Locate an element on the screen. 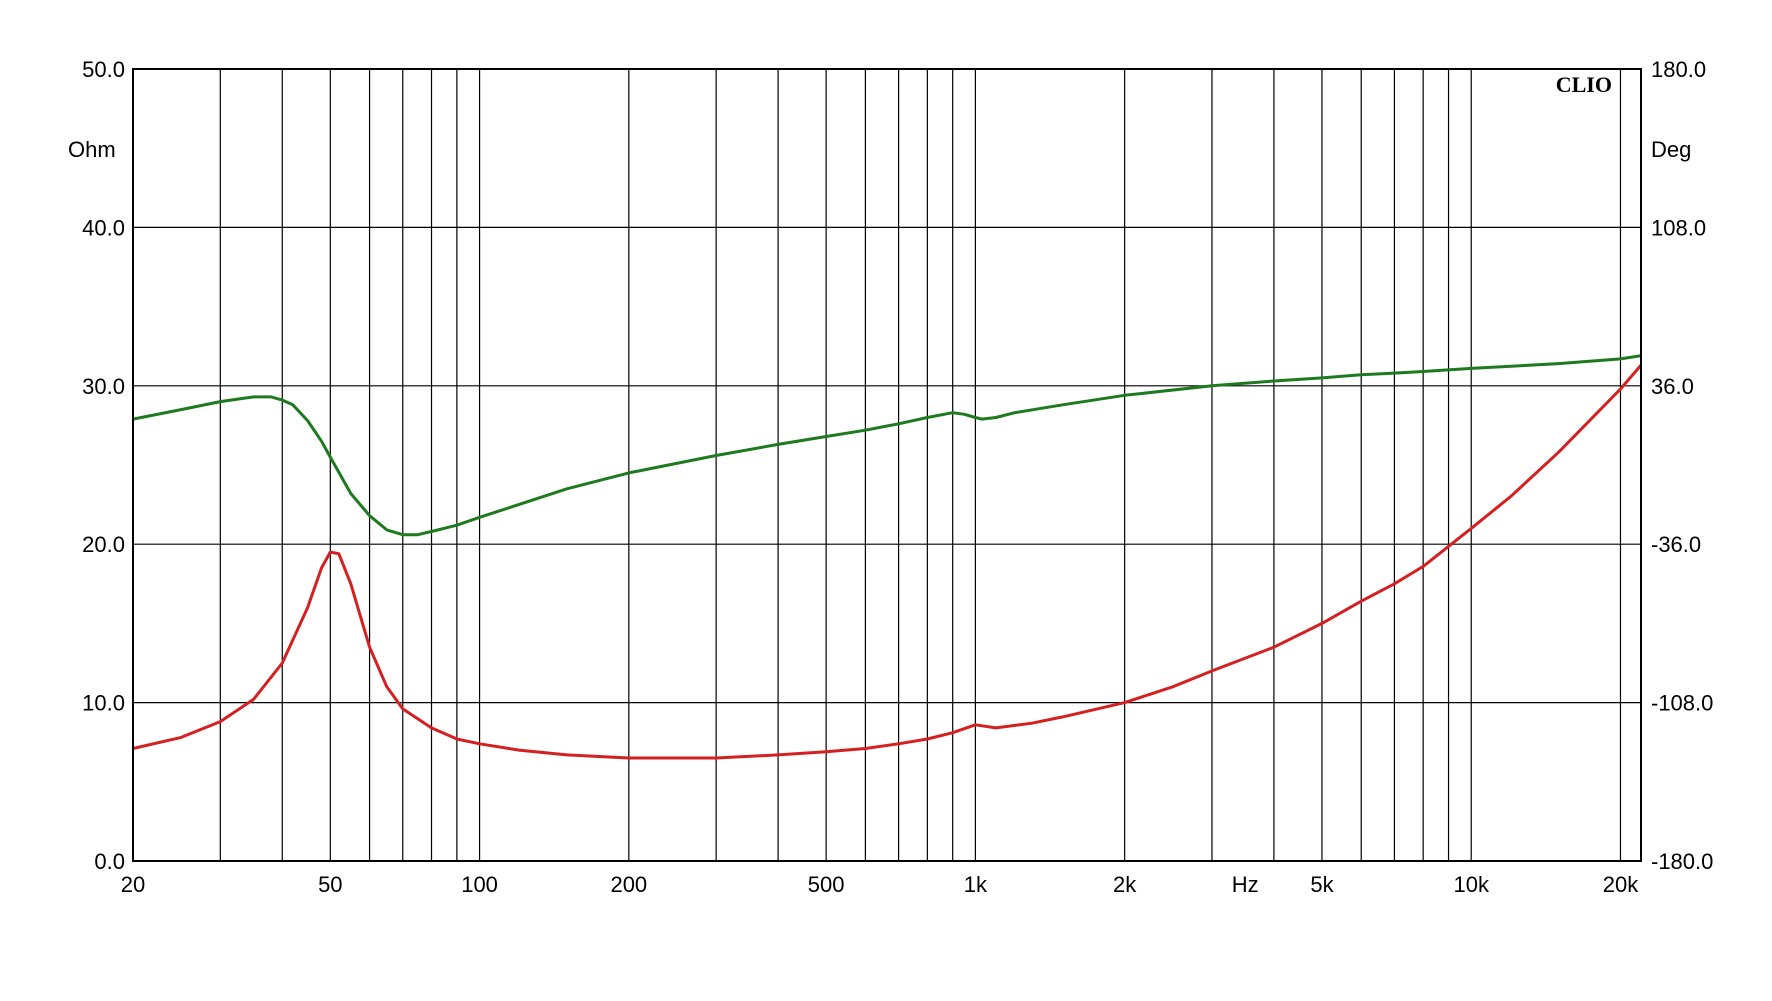 The height and width of the screenshot is (1001, 1772). y-left-tick-labels: 0.0 10.0 20.0 30.0 40.0 50.0 is located at coordinates (103, 465).